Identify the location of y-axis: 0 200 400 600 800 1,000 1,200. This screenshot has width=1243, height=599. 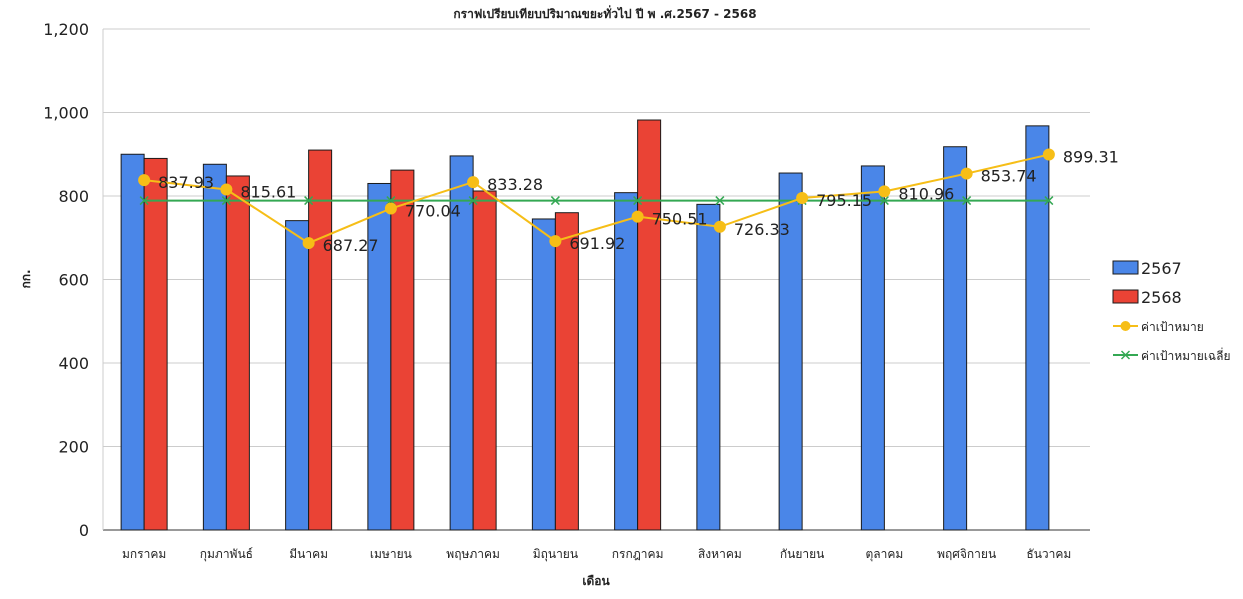
(66, 280).